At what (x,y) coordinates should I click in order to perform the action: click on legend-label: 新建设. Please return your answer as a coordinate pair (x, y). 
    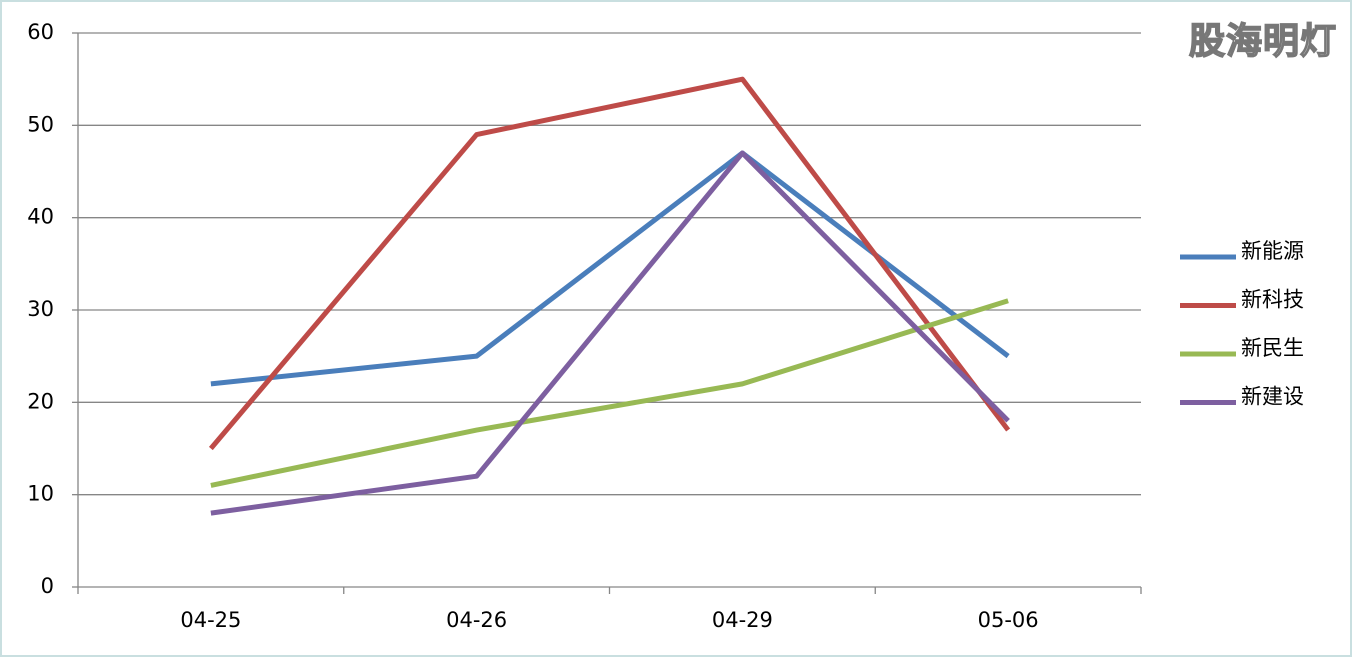
    Looking at the image, I should click on (1272, 397).